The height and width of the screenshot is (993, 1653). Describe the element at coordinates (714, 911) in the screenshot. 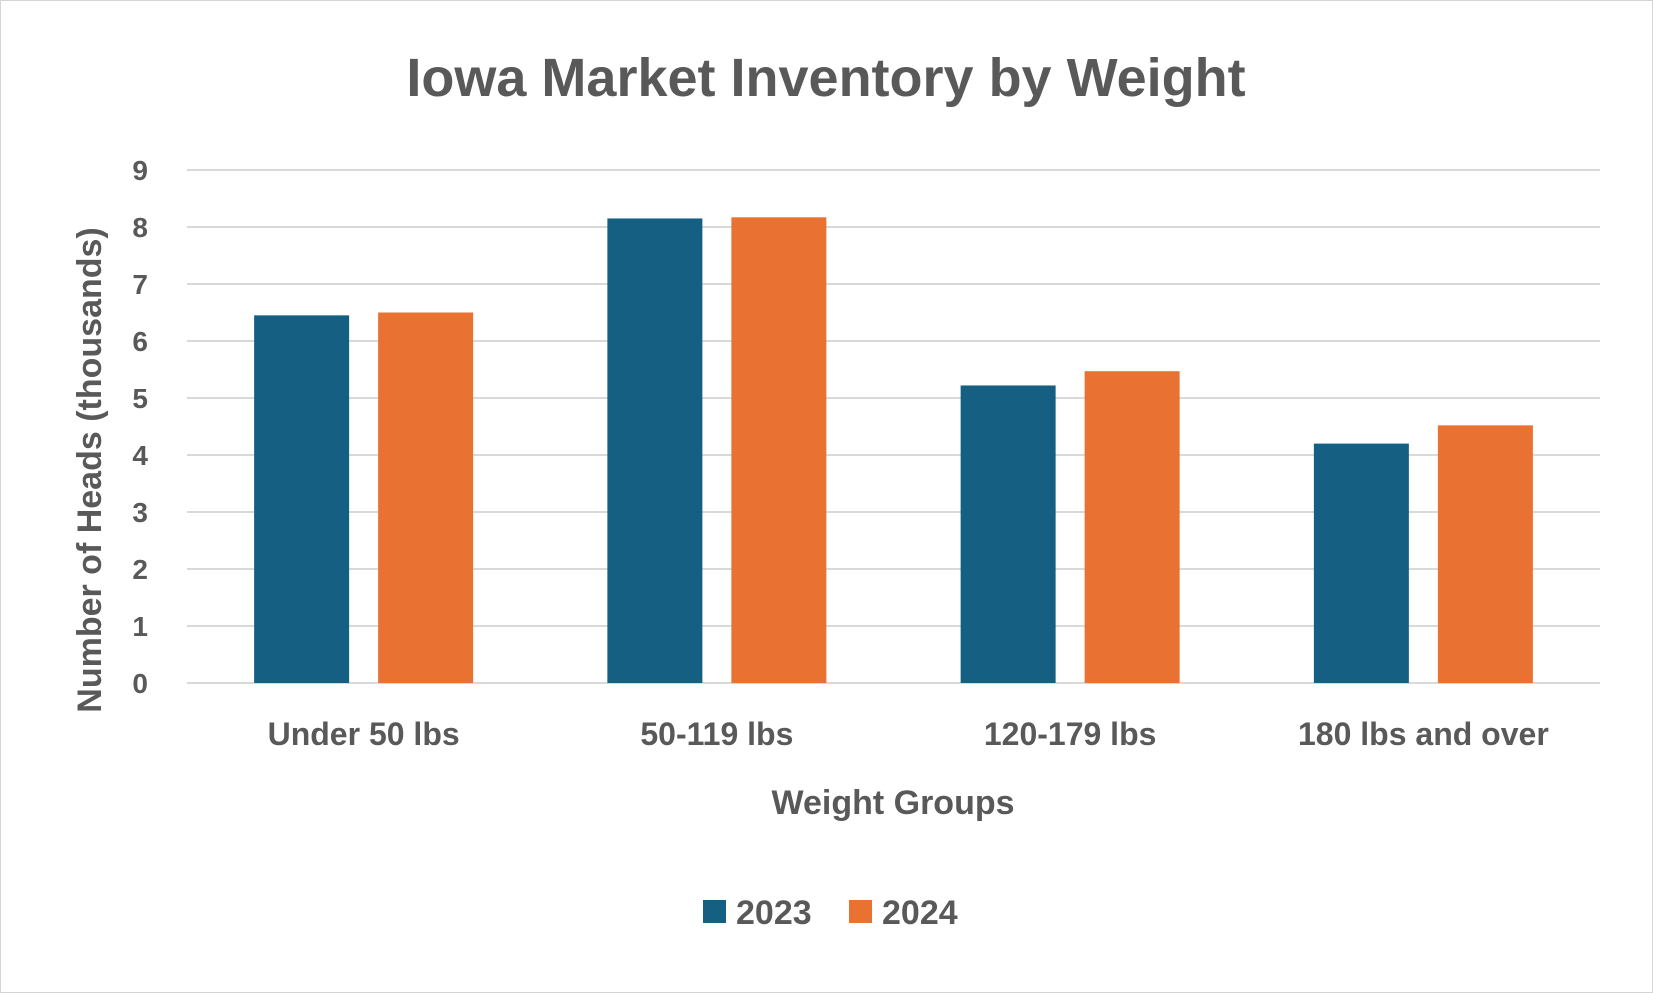

I see `legend-swatch-2023` at that location.